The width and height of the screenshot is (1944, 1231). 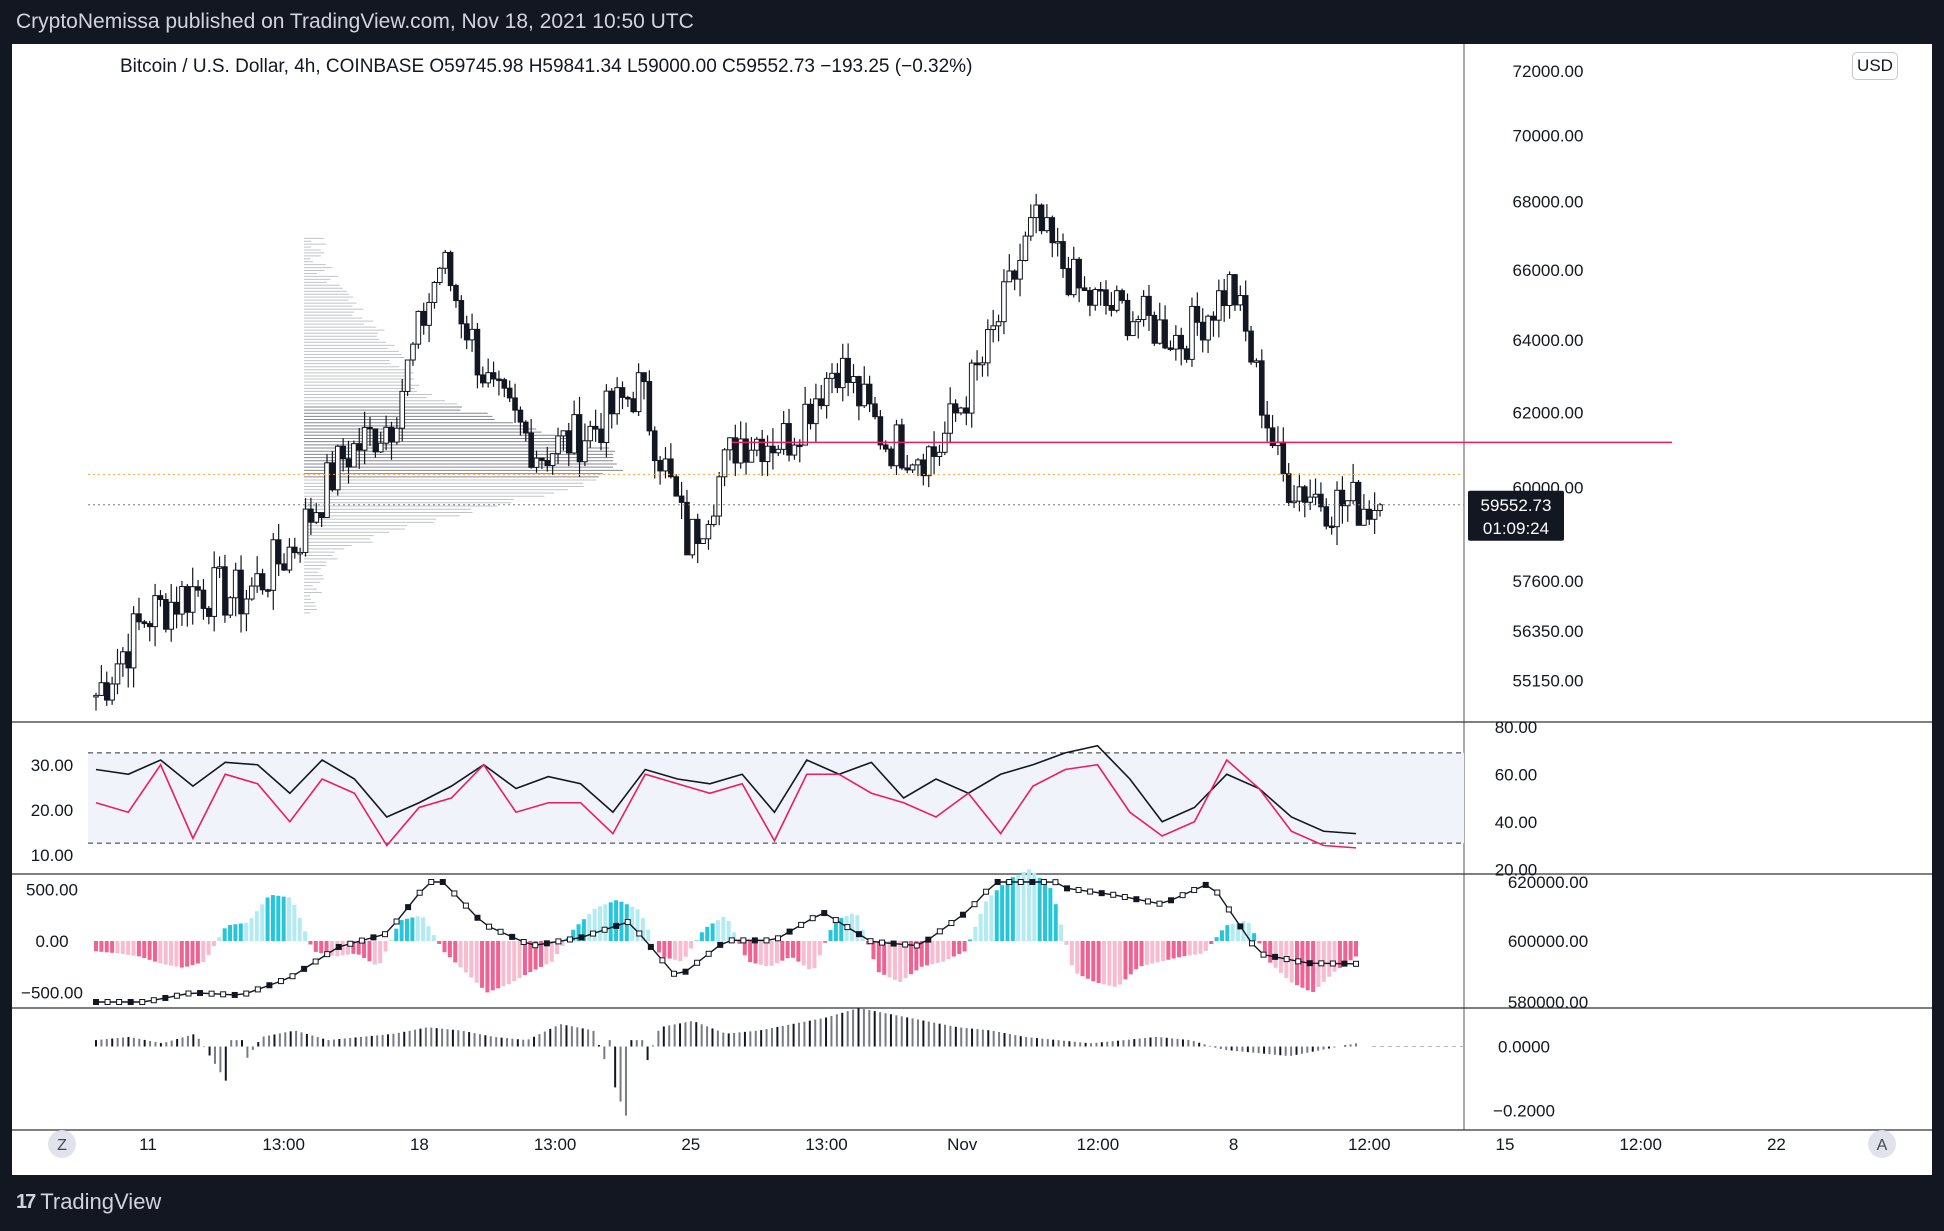 I want to click on price-tick-label: 64000.00, so click(x=1548, y=340).